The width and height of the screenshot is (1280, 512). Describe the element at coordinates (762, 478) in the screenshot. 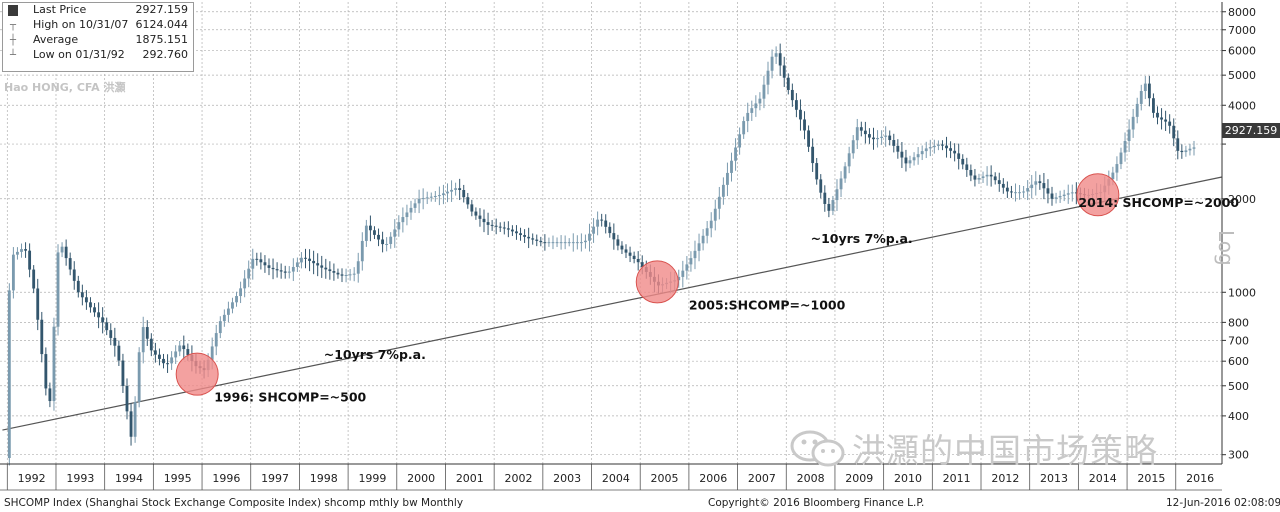

I see `x-tick-label: 2007` at that location.